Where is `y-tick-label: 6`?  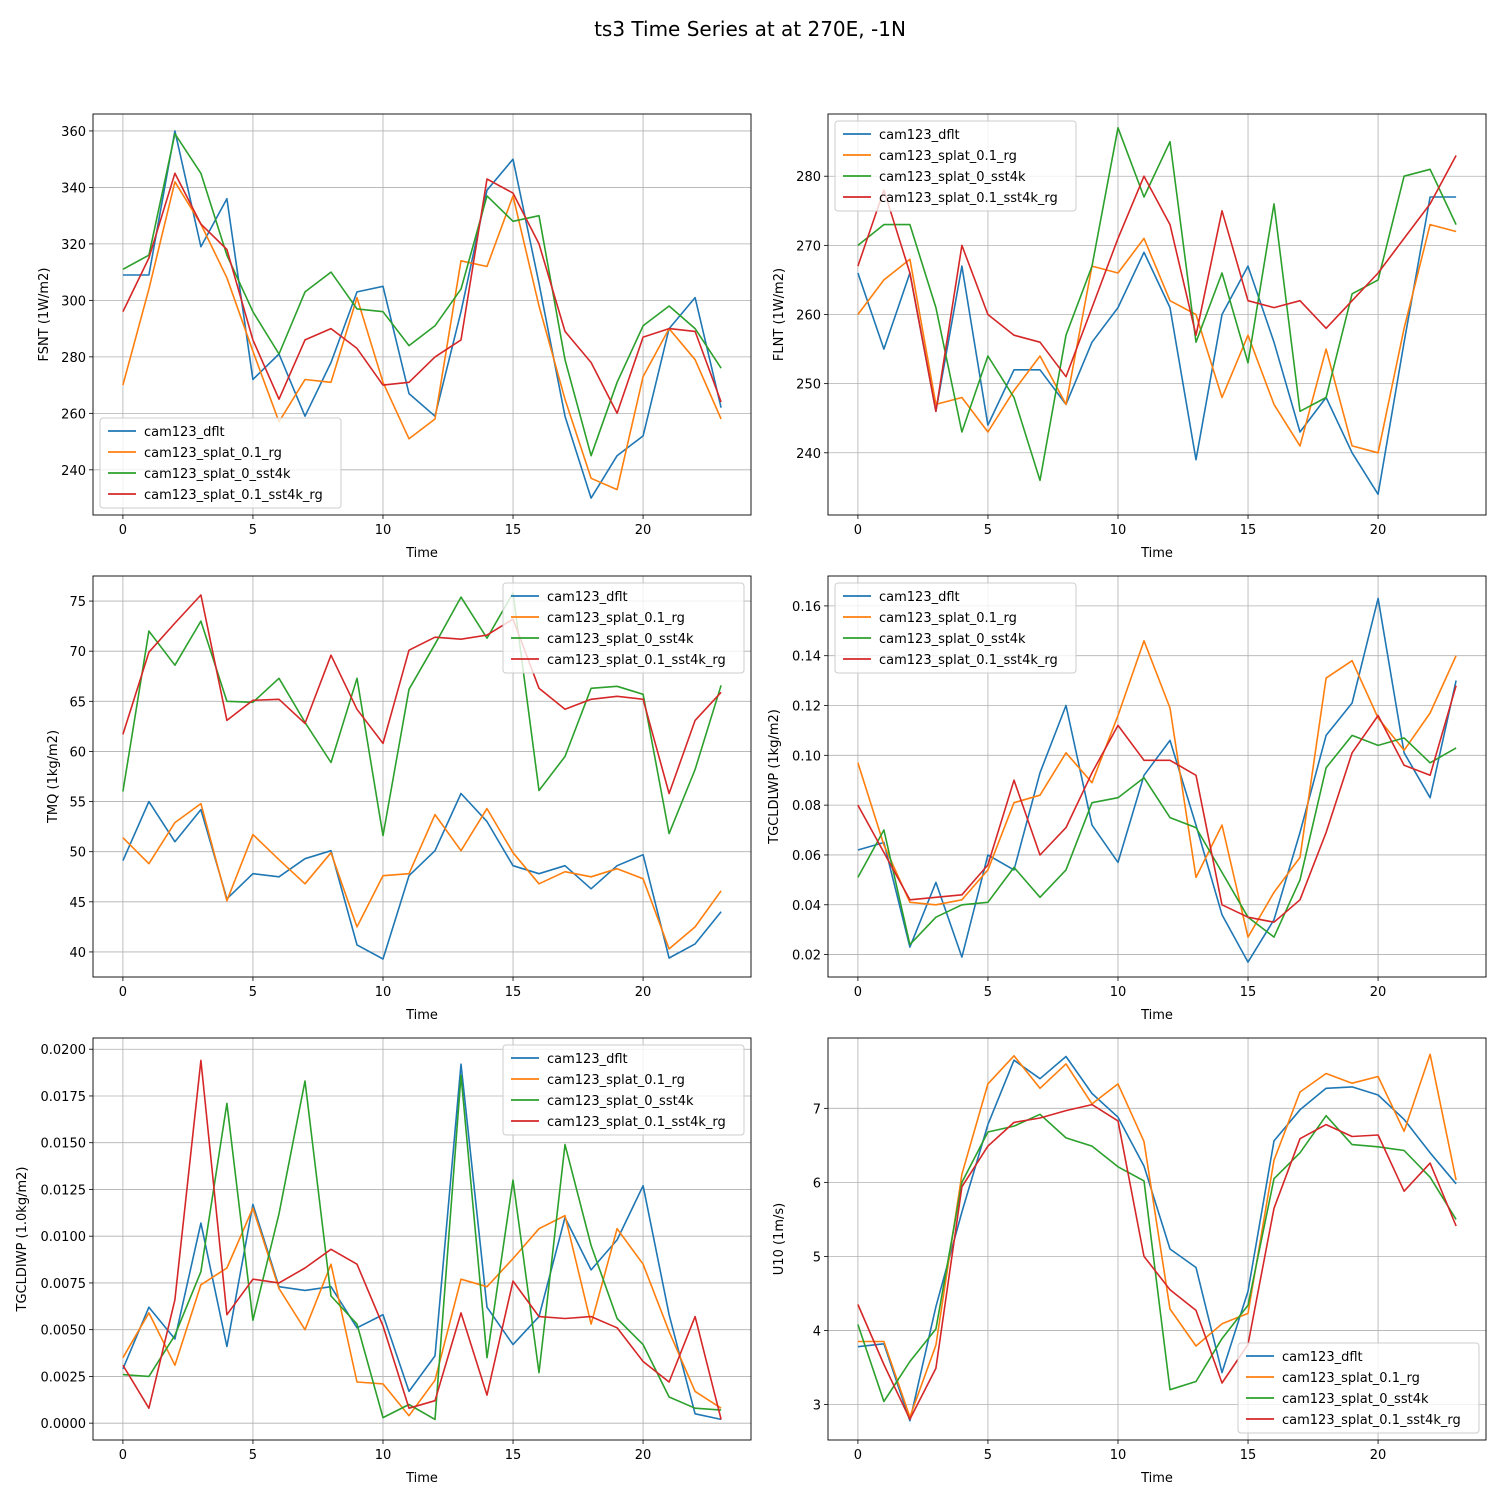 y-tick-label: 6 is located at coordinates (817, 1183).